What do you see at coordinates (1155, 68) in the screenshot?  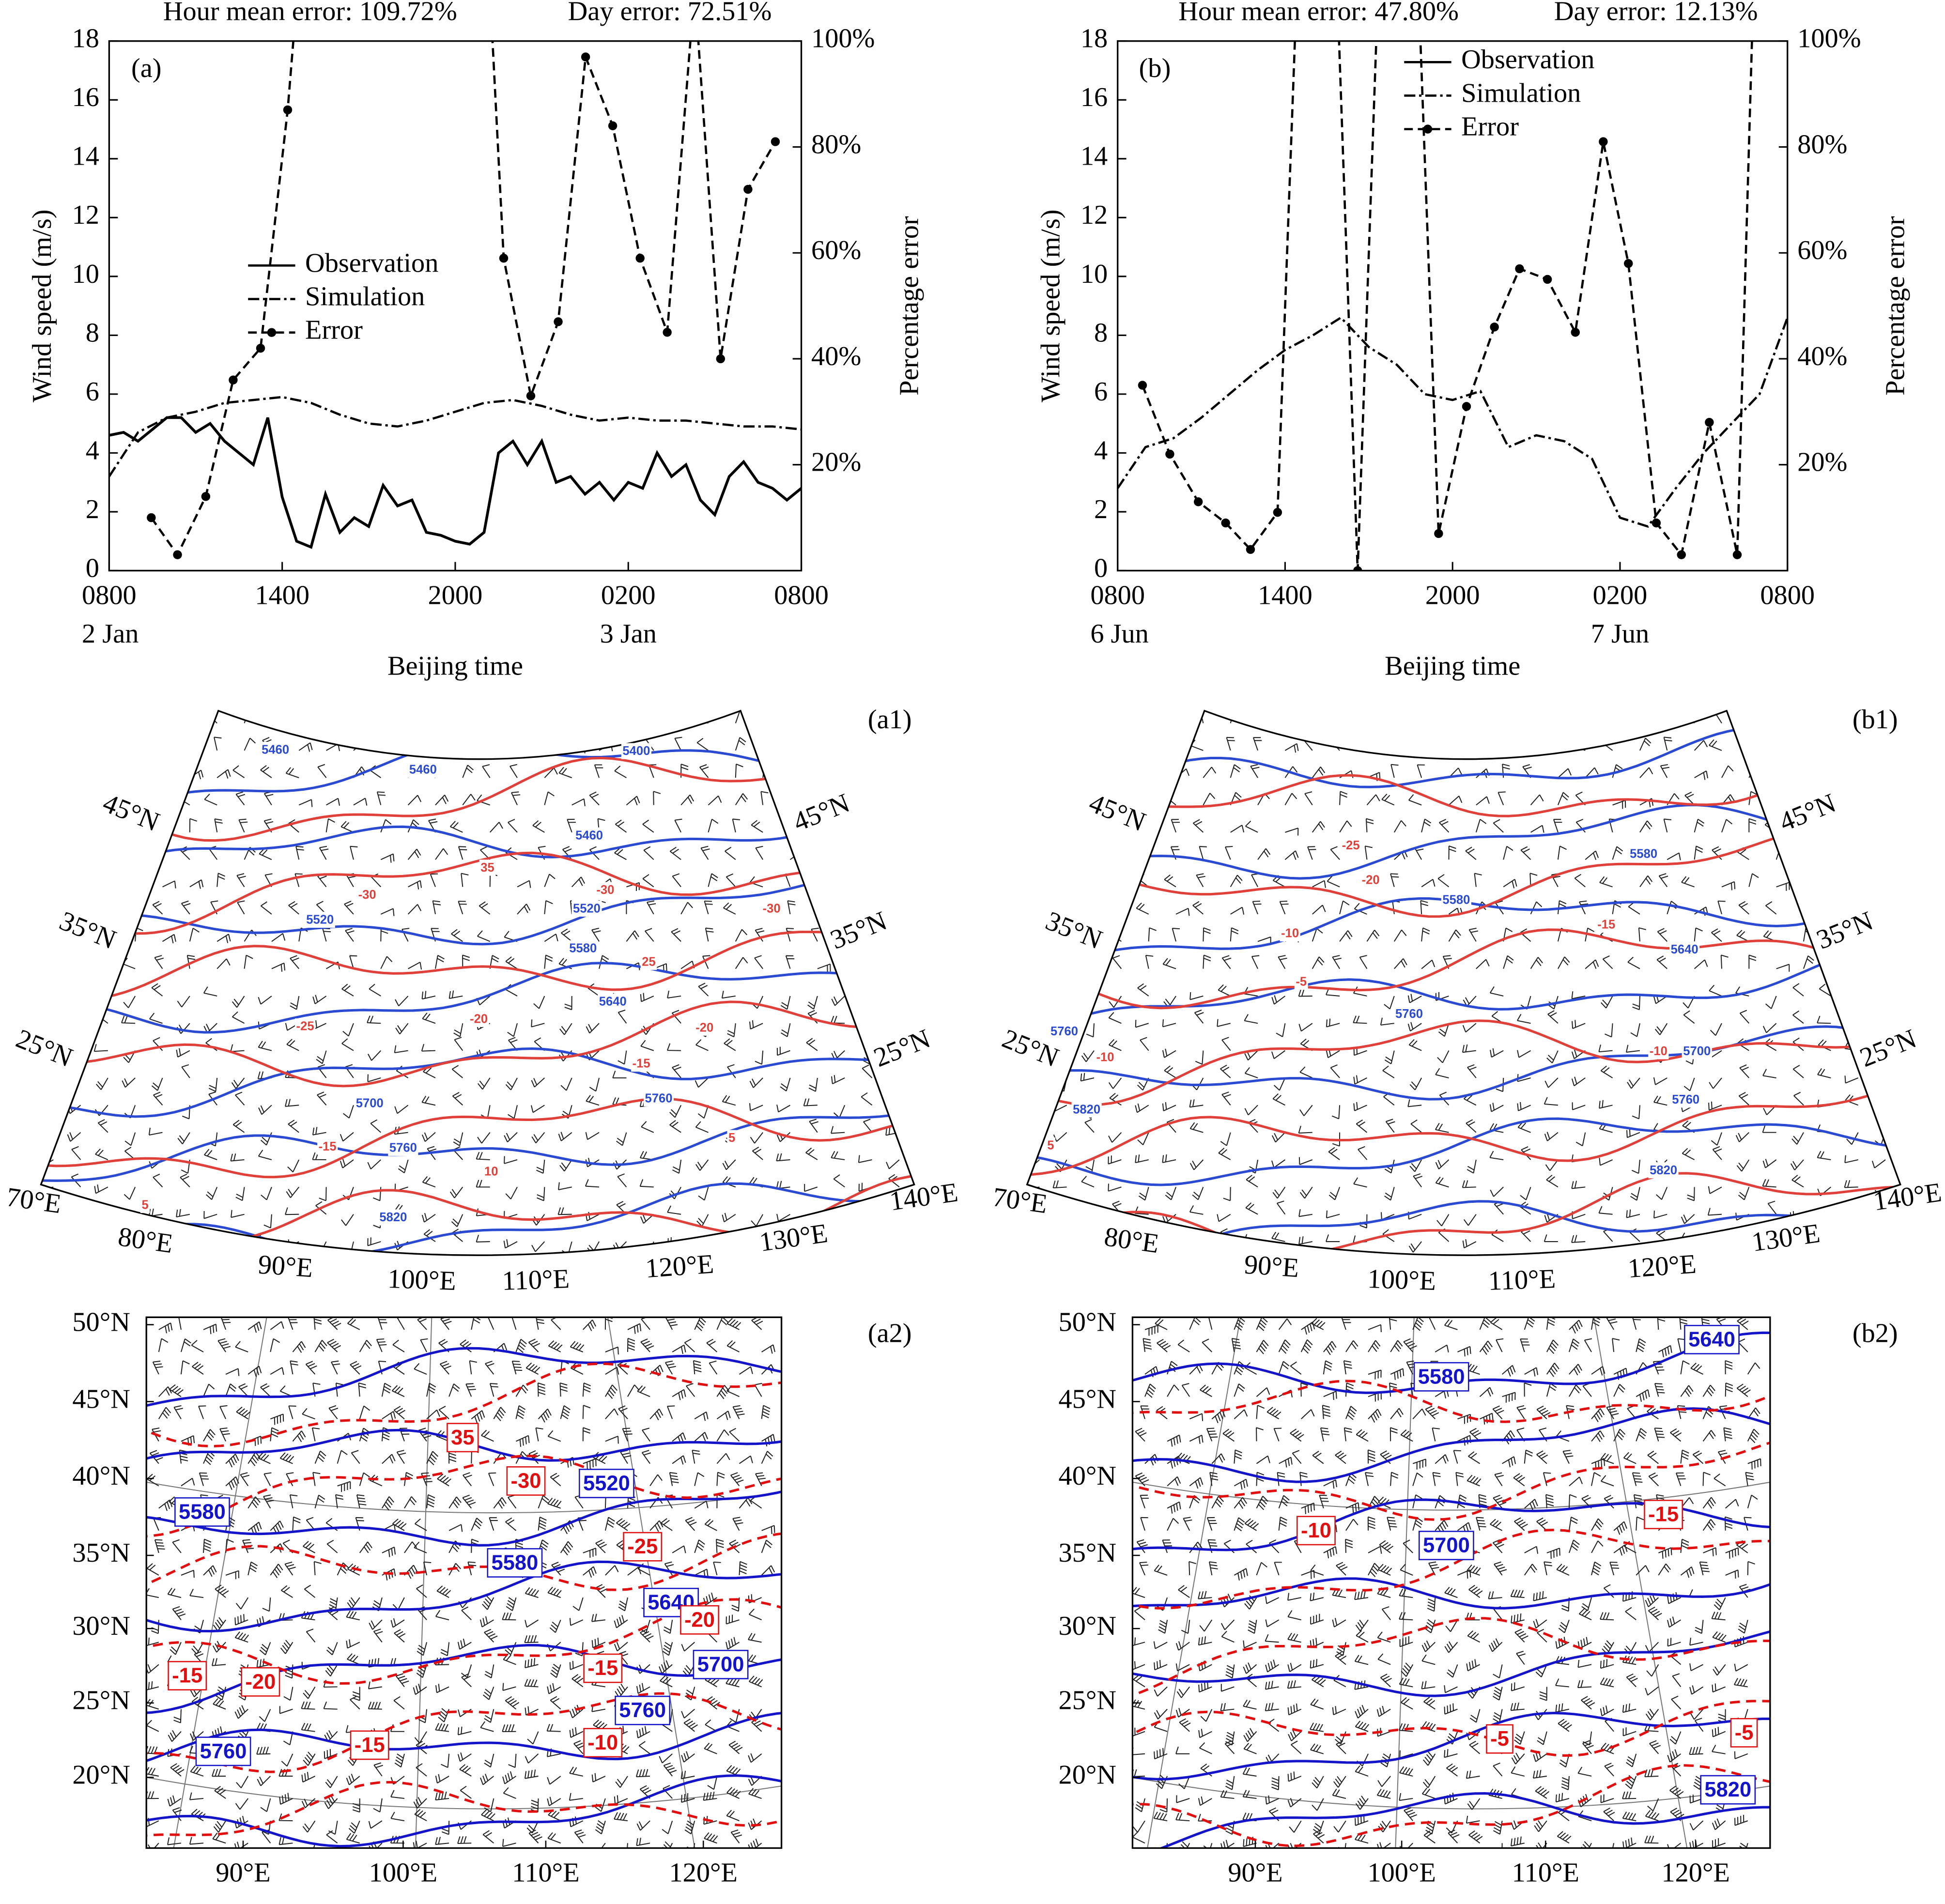 I see `panel-label: (b)` at bounding box center [1155, 68].